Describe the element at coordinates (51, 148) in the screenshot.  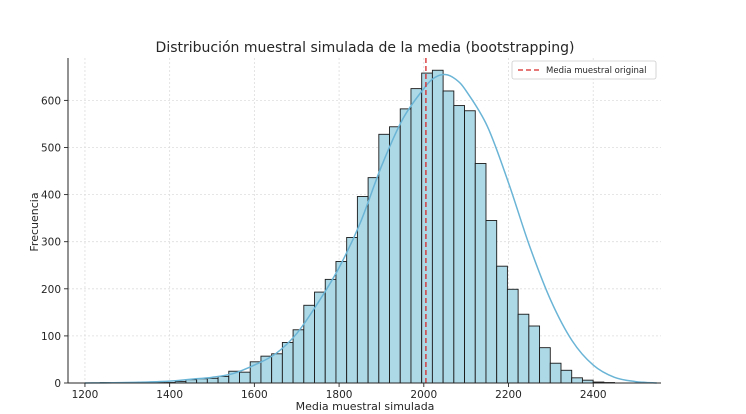
I see `y-tick-label: 500` at that location.